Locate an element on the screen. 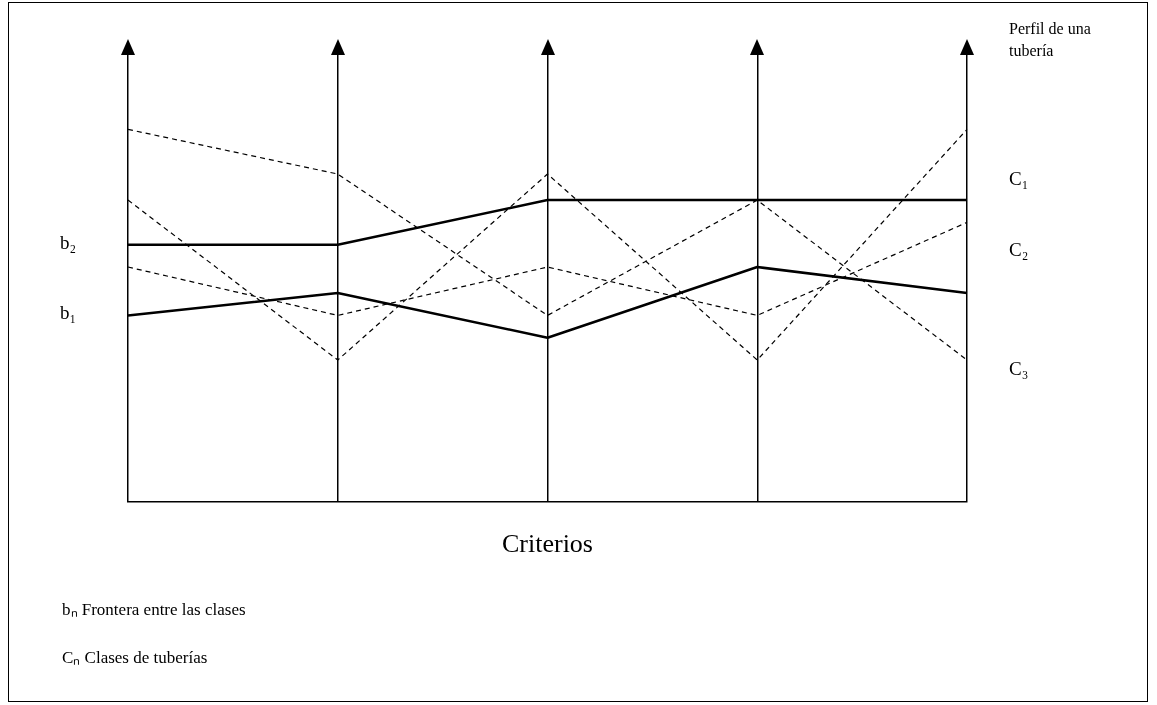  text: b₁ is located at coordinates (68, 313).